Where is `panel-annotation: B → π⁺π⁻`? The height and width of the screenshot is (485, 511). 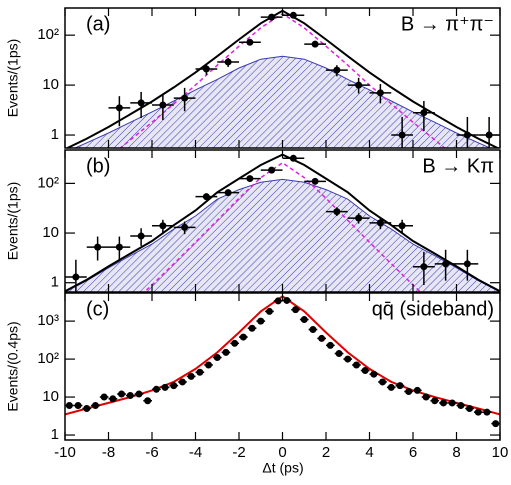
panel-annotation: B → π⁺π⁻ is located at coordinates (447, 24).